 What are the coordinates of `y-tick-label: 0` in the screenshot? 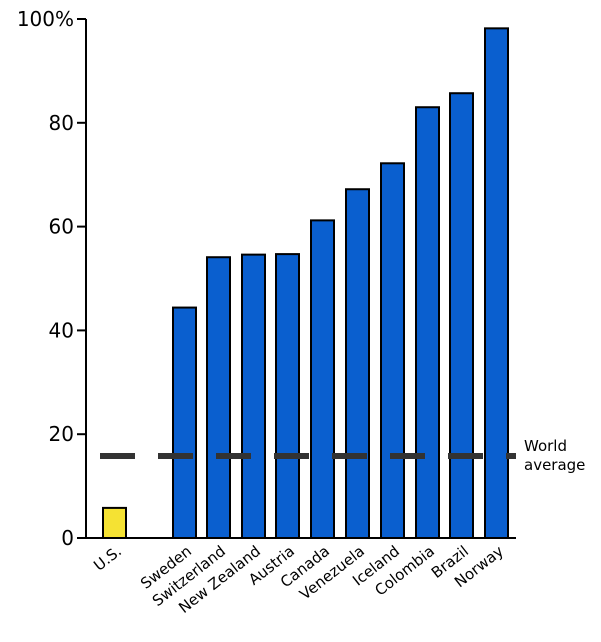 It's located at (67, 538).